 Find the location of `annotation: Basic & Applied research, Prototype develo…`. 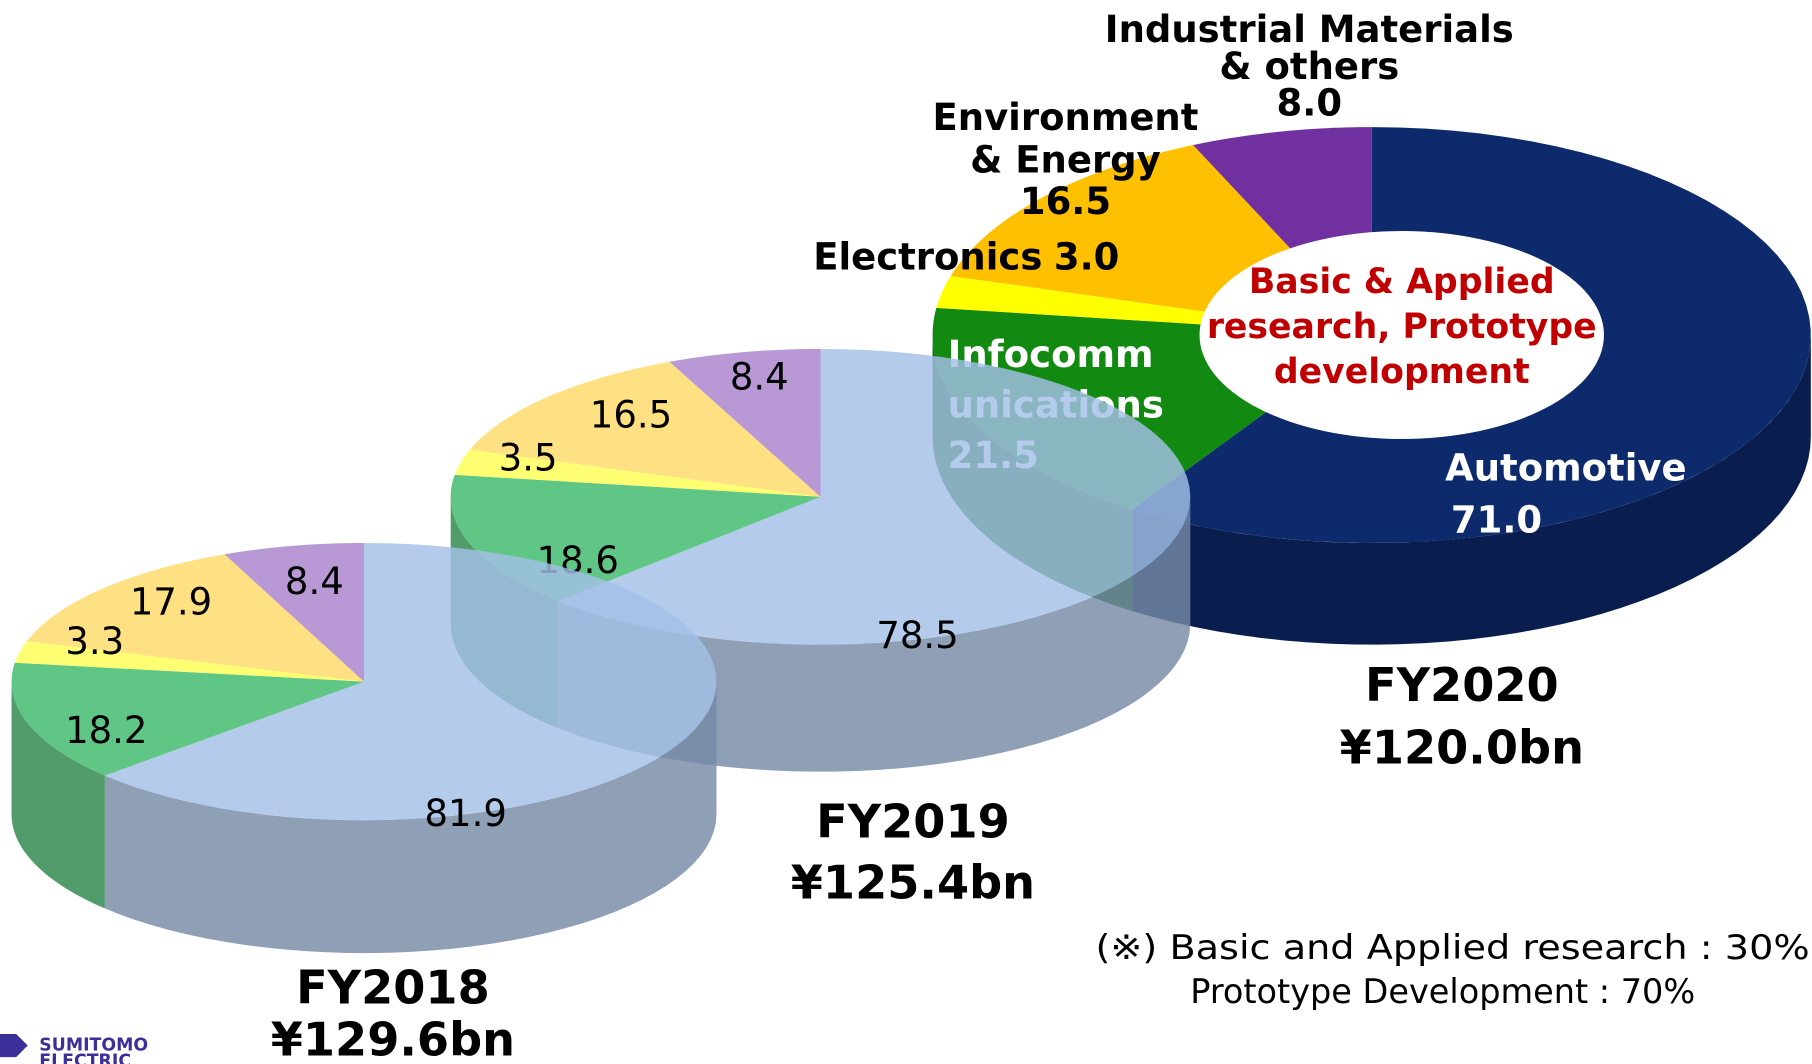

annotation: Basic & Applied research, Prototype develo… is located at coordinates (1402, 327).